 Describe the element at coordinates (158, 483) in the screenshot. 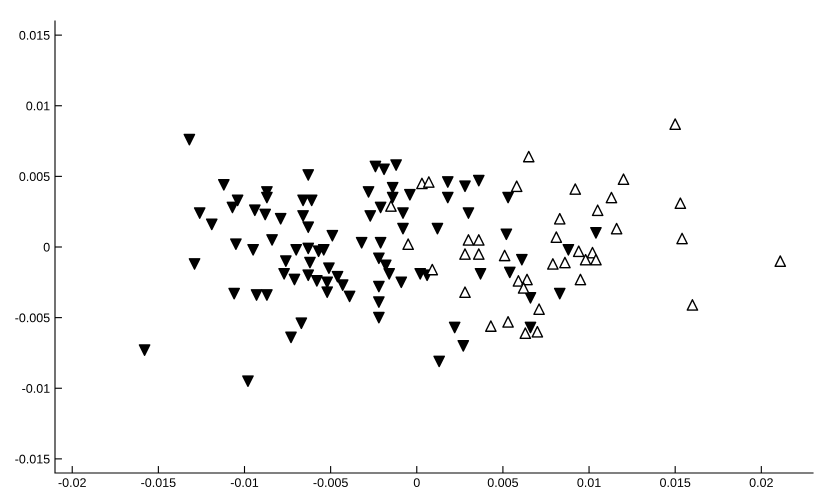

I see `x-tick-label: -0.015` at that location.